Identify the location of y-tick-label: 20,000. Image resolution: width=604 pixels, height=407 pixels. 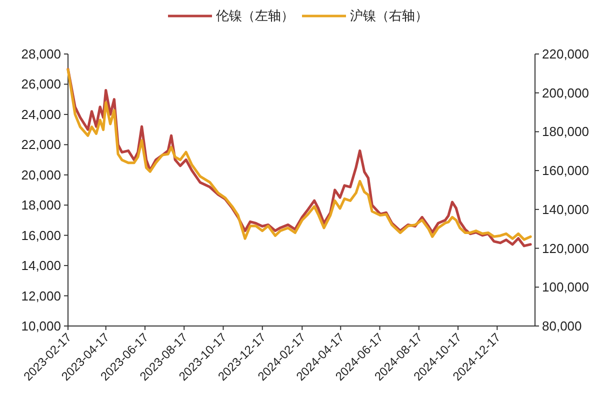
(41, 174).